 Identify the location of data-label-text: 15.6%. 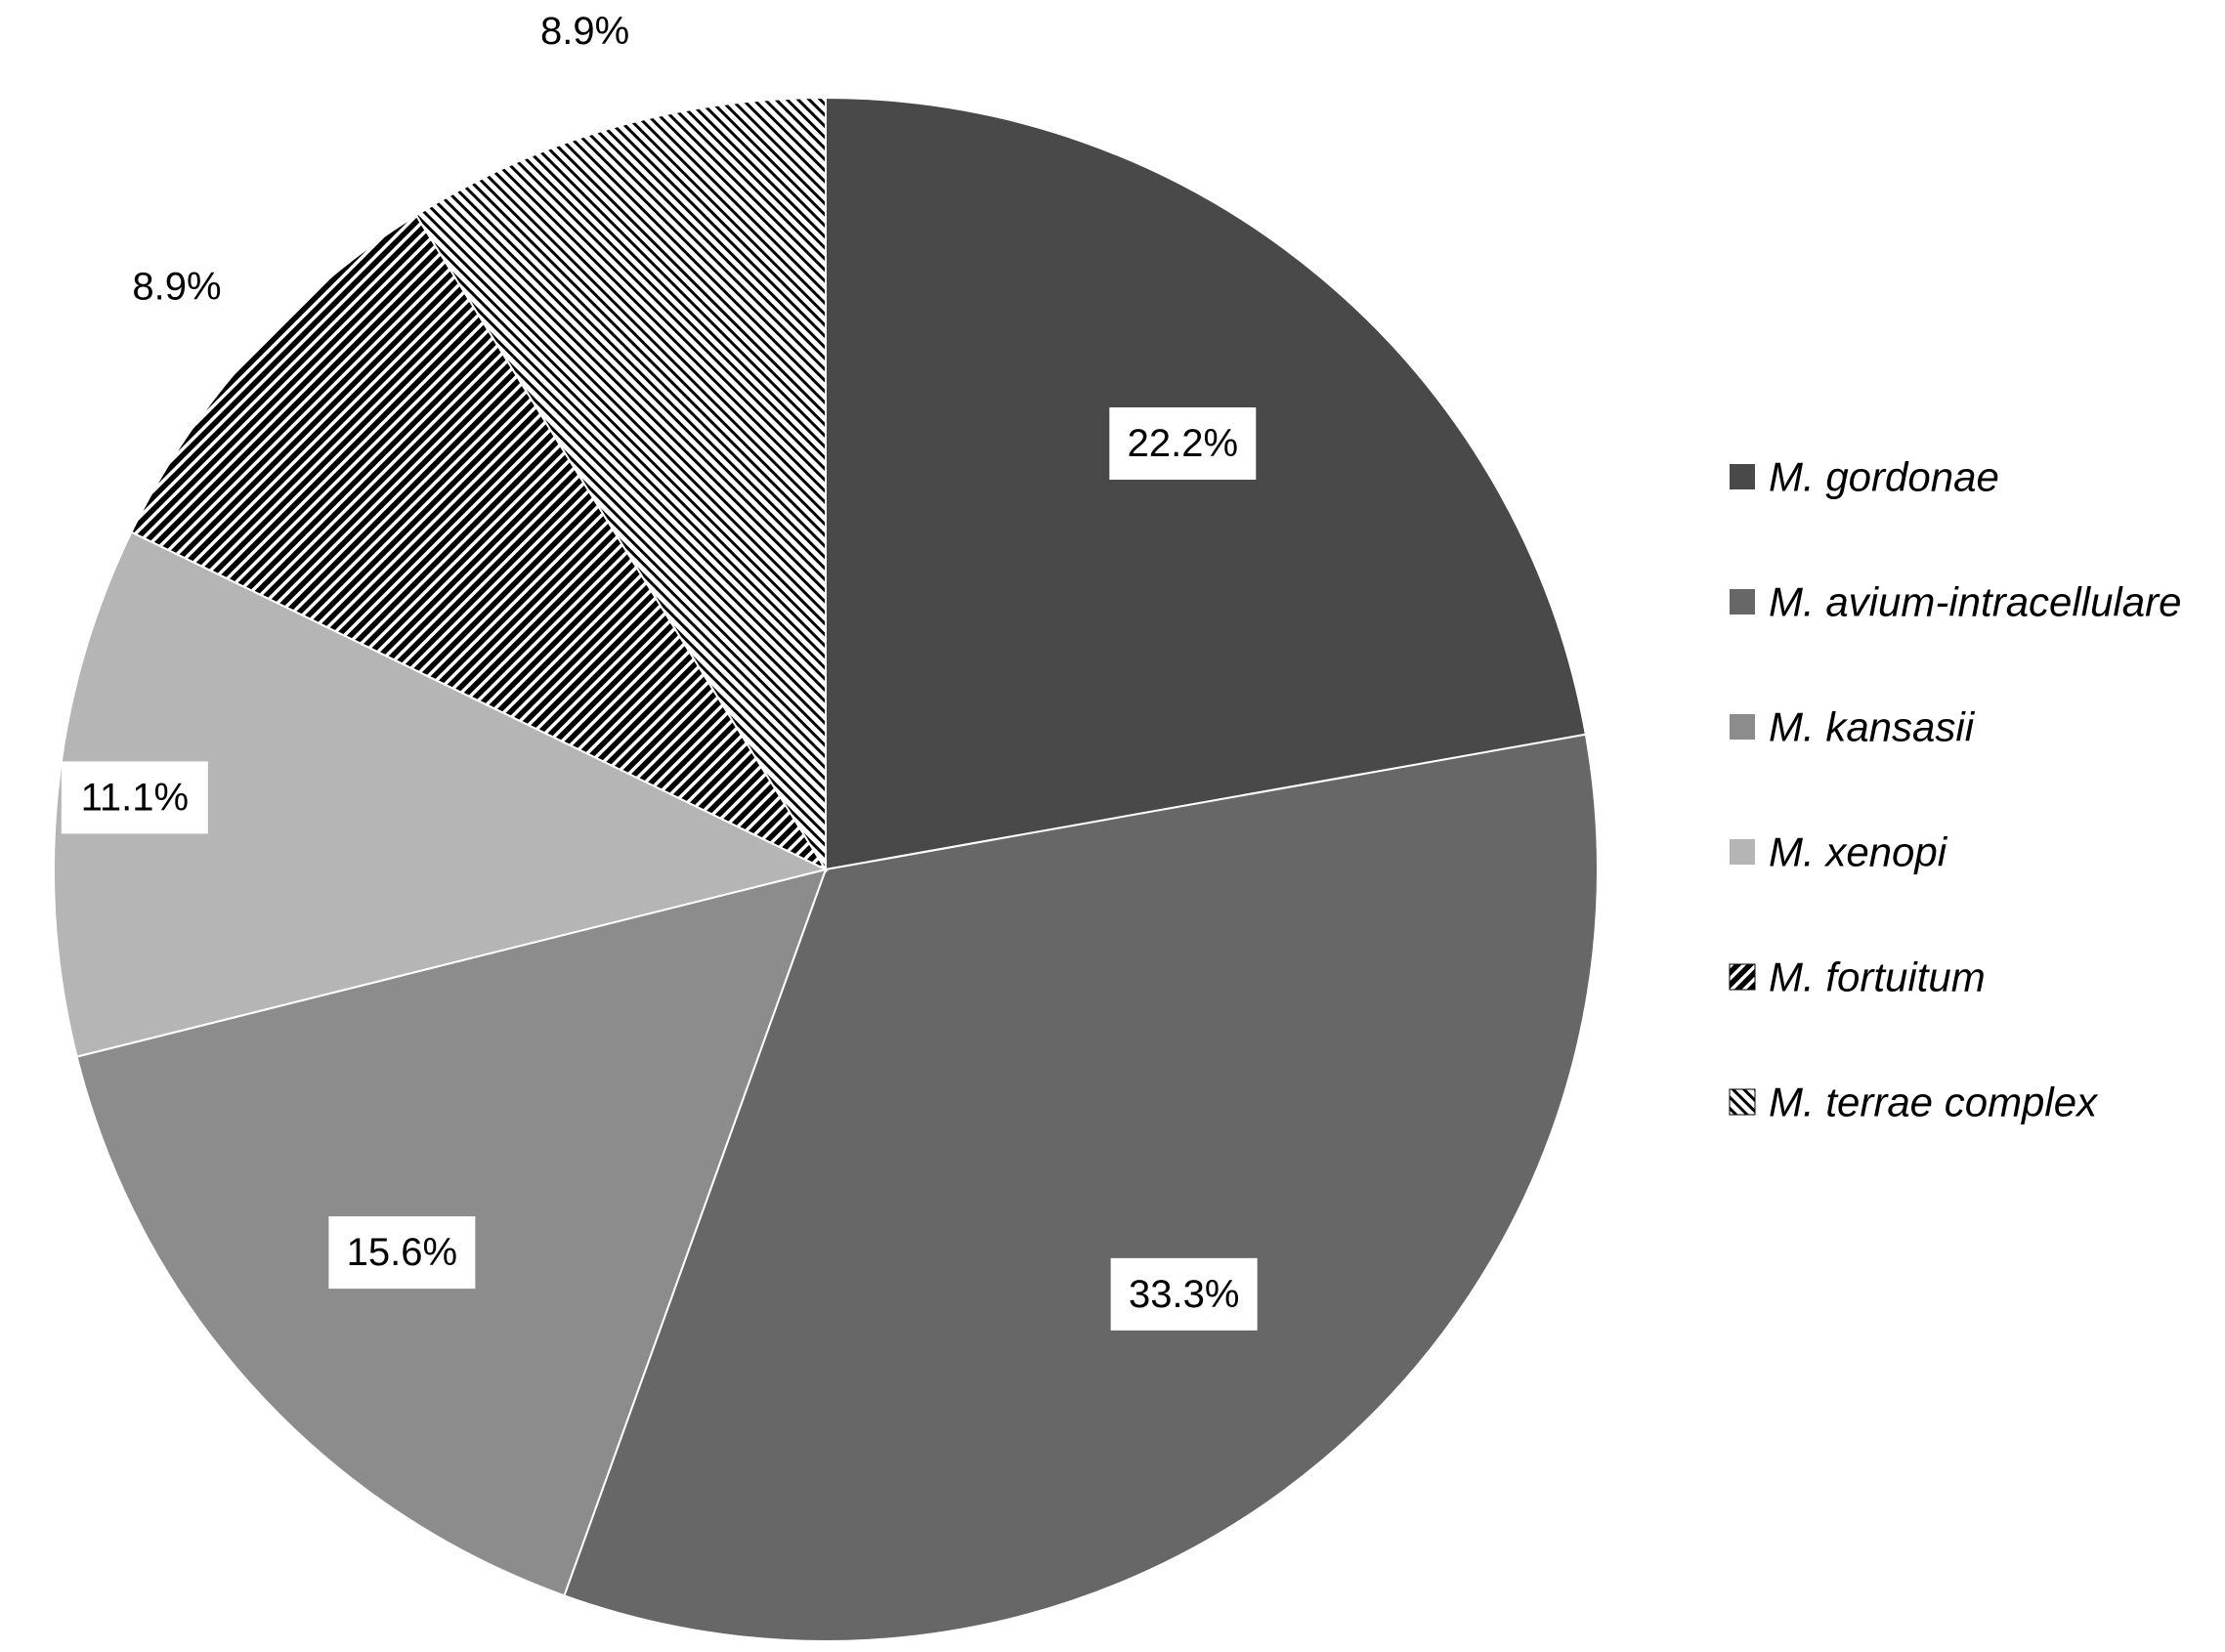
(402, 1252).